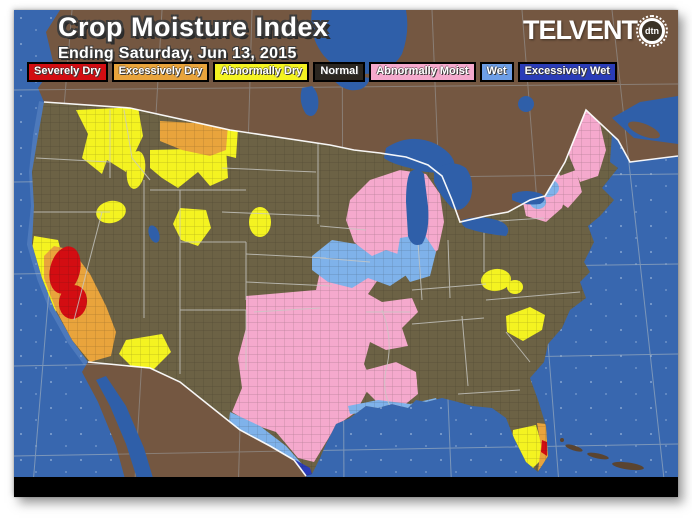 The image size is (692, 532). Describe the element at coordinates (339, 72) in the screenshot. I see `legend-item-normal: Normal` at that location.